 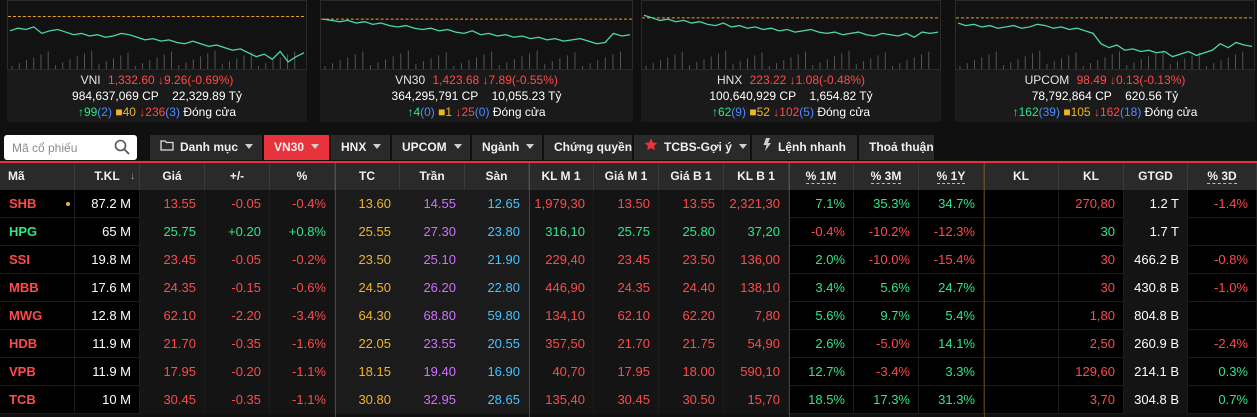 What do you see at coordinates (561, 176) in the screenshot?
I see `column-header-8: KL M 1` at bounding box center [561, 176].